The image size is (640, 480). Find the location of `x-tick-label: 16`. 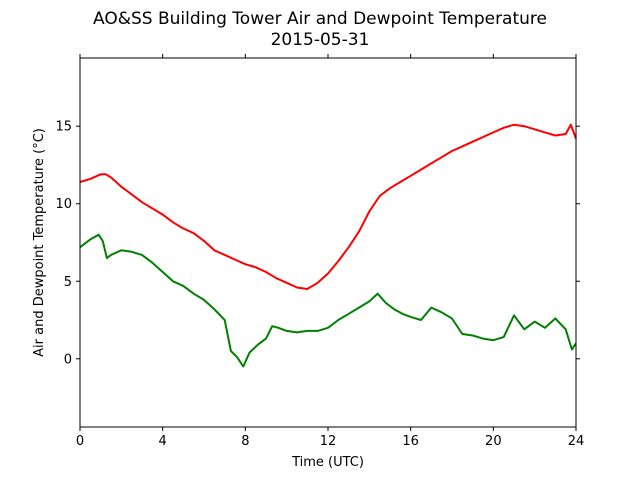

x-tick-label: 16 is located at coordinates (410, 441).